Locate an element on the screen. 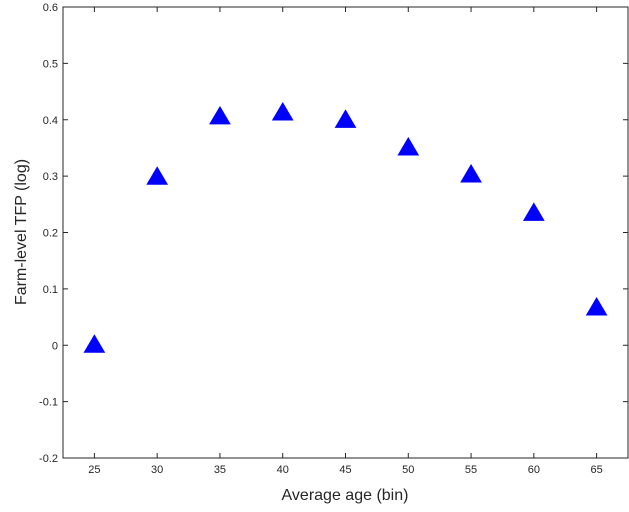  x-tick-label: 45 is located at coordinates (345, 470).